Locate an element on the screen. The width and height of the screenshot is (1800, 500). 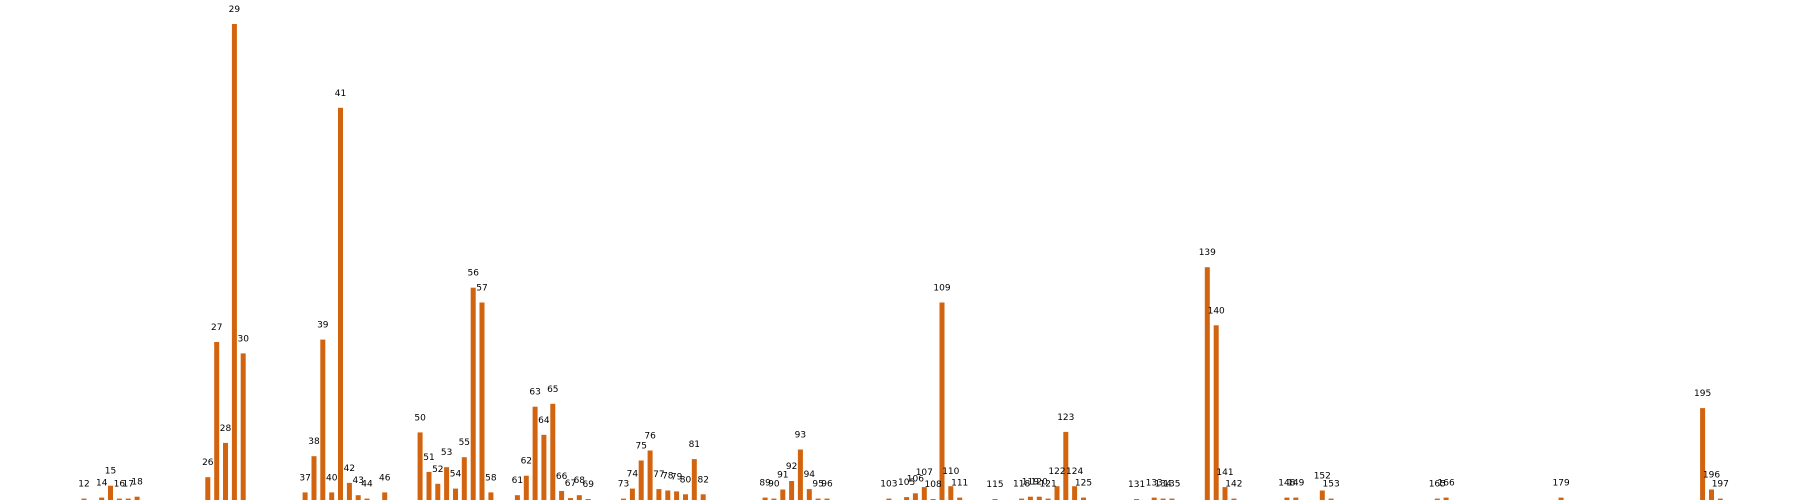
bar-label-66: 66 is located at coordinates (562, 477).